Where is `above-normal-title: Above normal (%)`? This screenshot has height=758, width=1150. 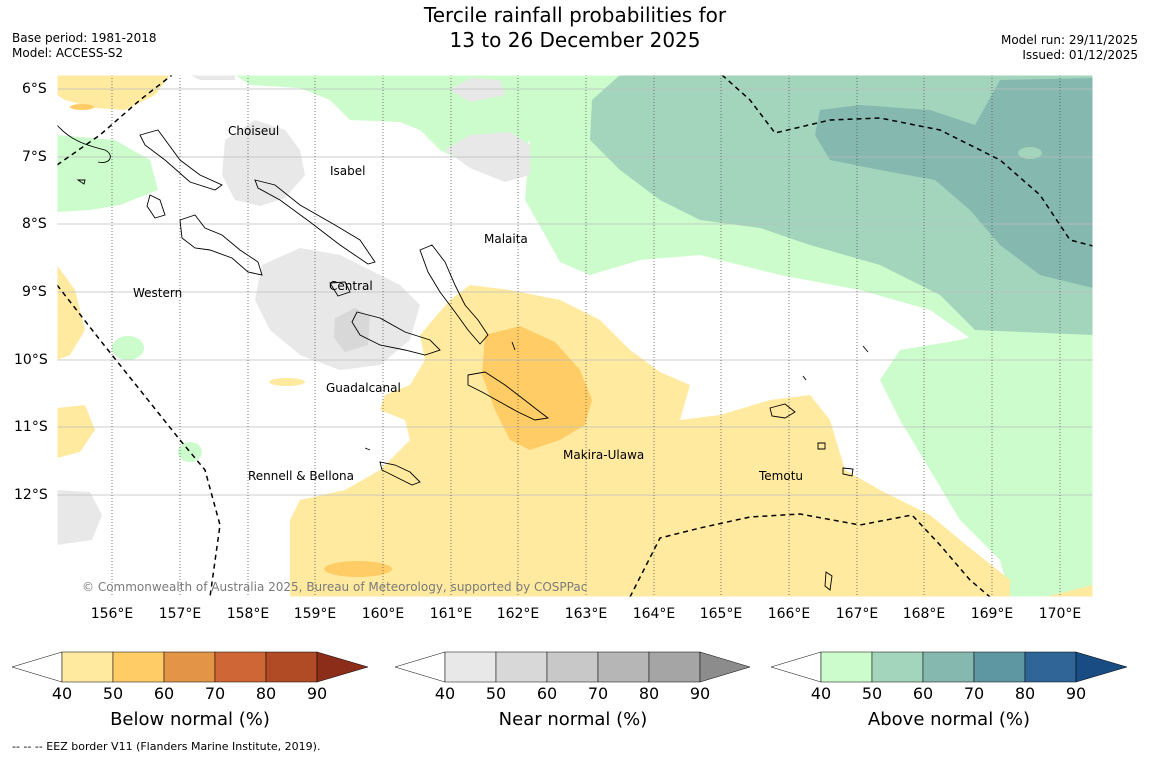 above-normal-title: Above normal (%) is located at coordinates (949, 719).